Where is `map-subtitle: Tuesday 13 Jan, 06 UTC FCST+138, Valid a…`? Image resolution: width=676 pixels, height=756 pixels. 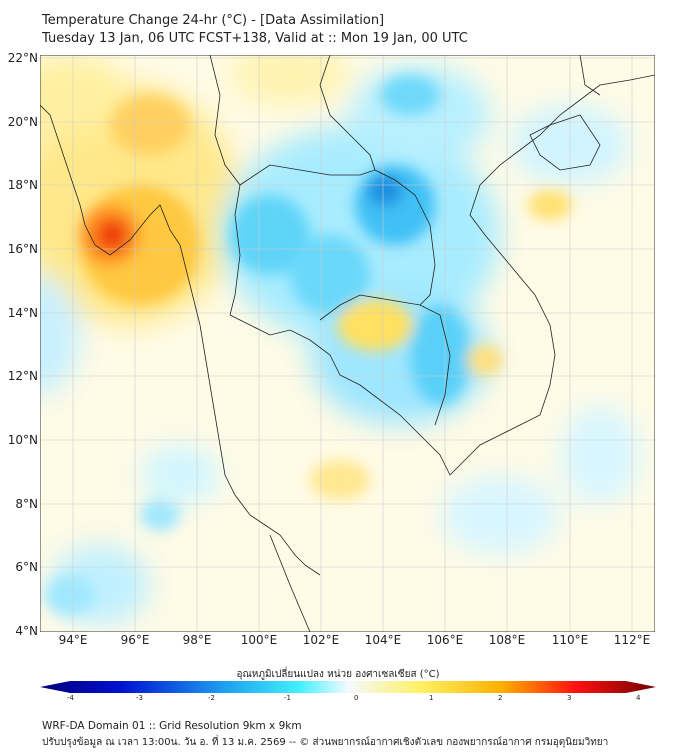 map-subtitle: Tuesday 13 Jan, 06 UTC FCST+138, Valid a… is located at coordinates (255, 38).